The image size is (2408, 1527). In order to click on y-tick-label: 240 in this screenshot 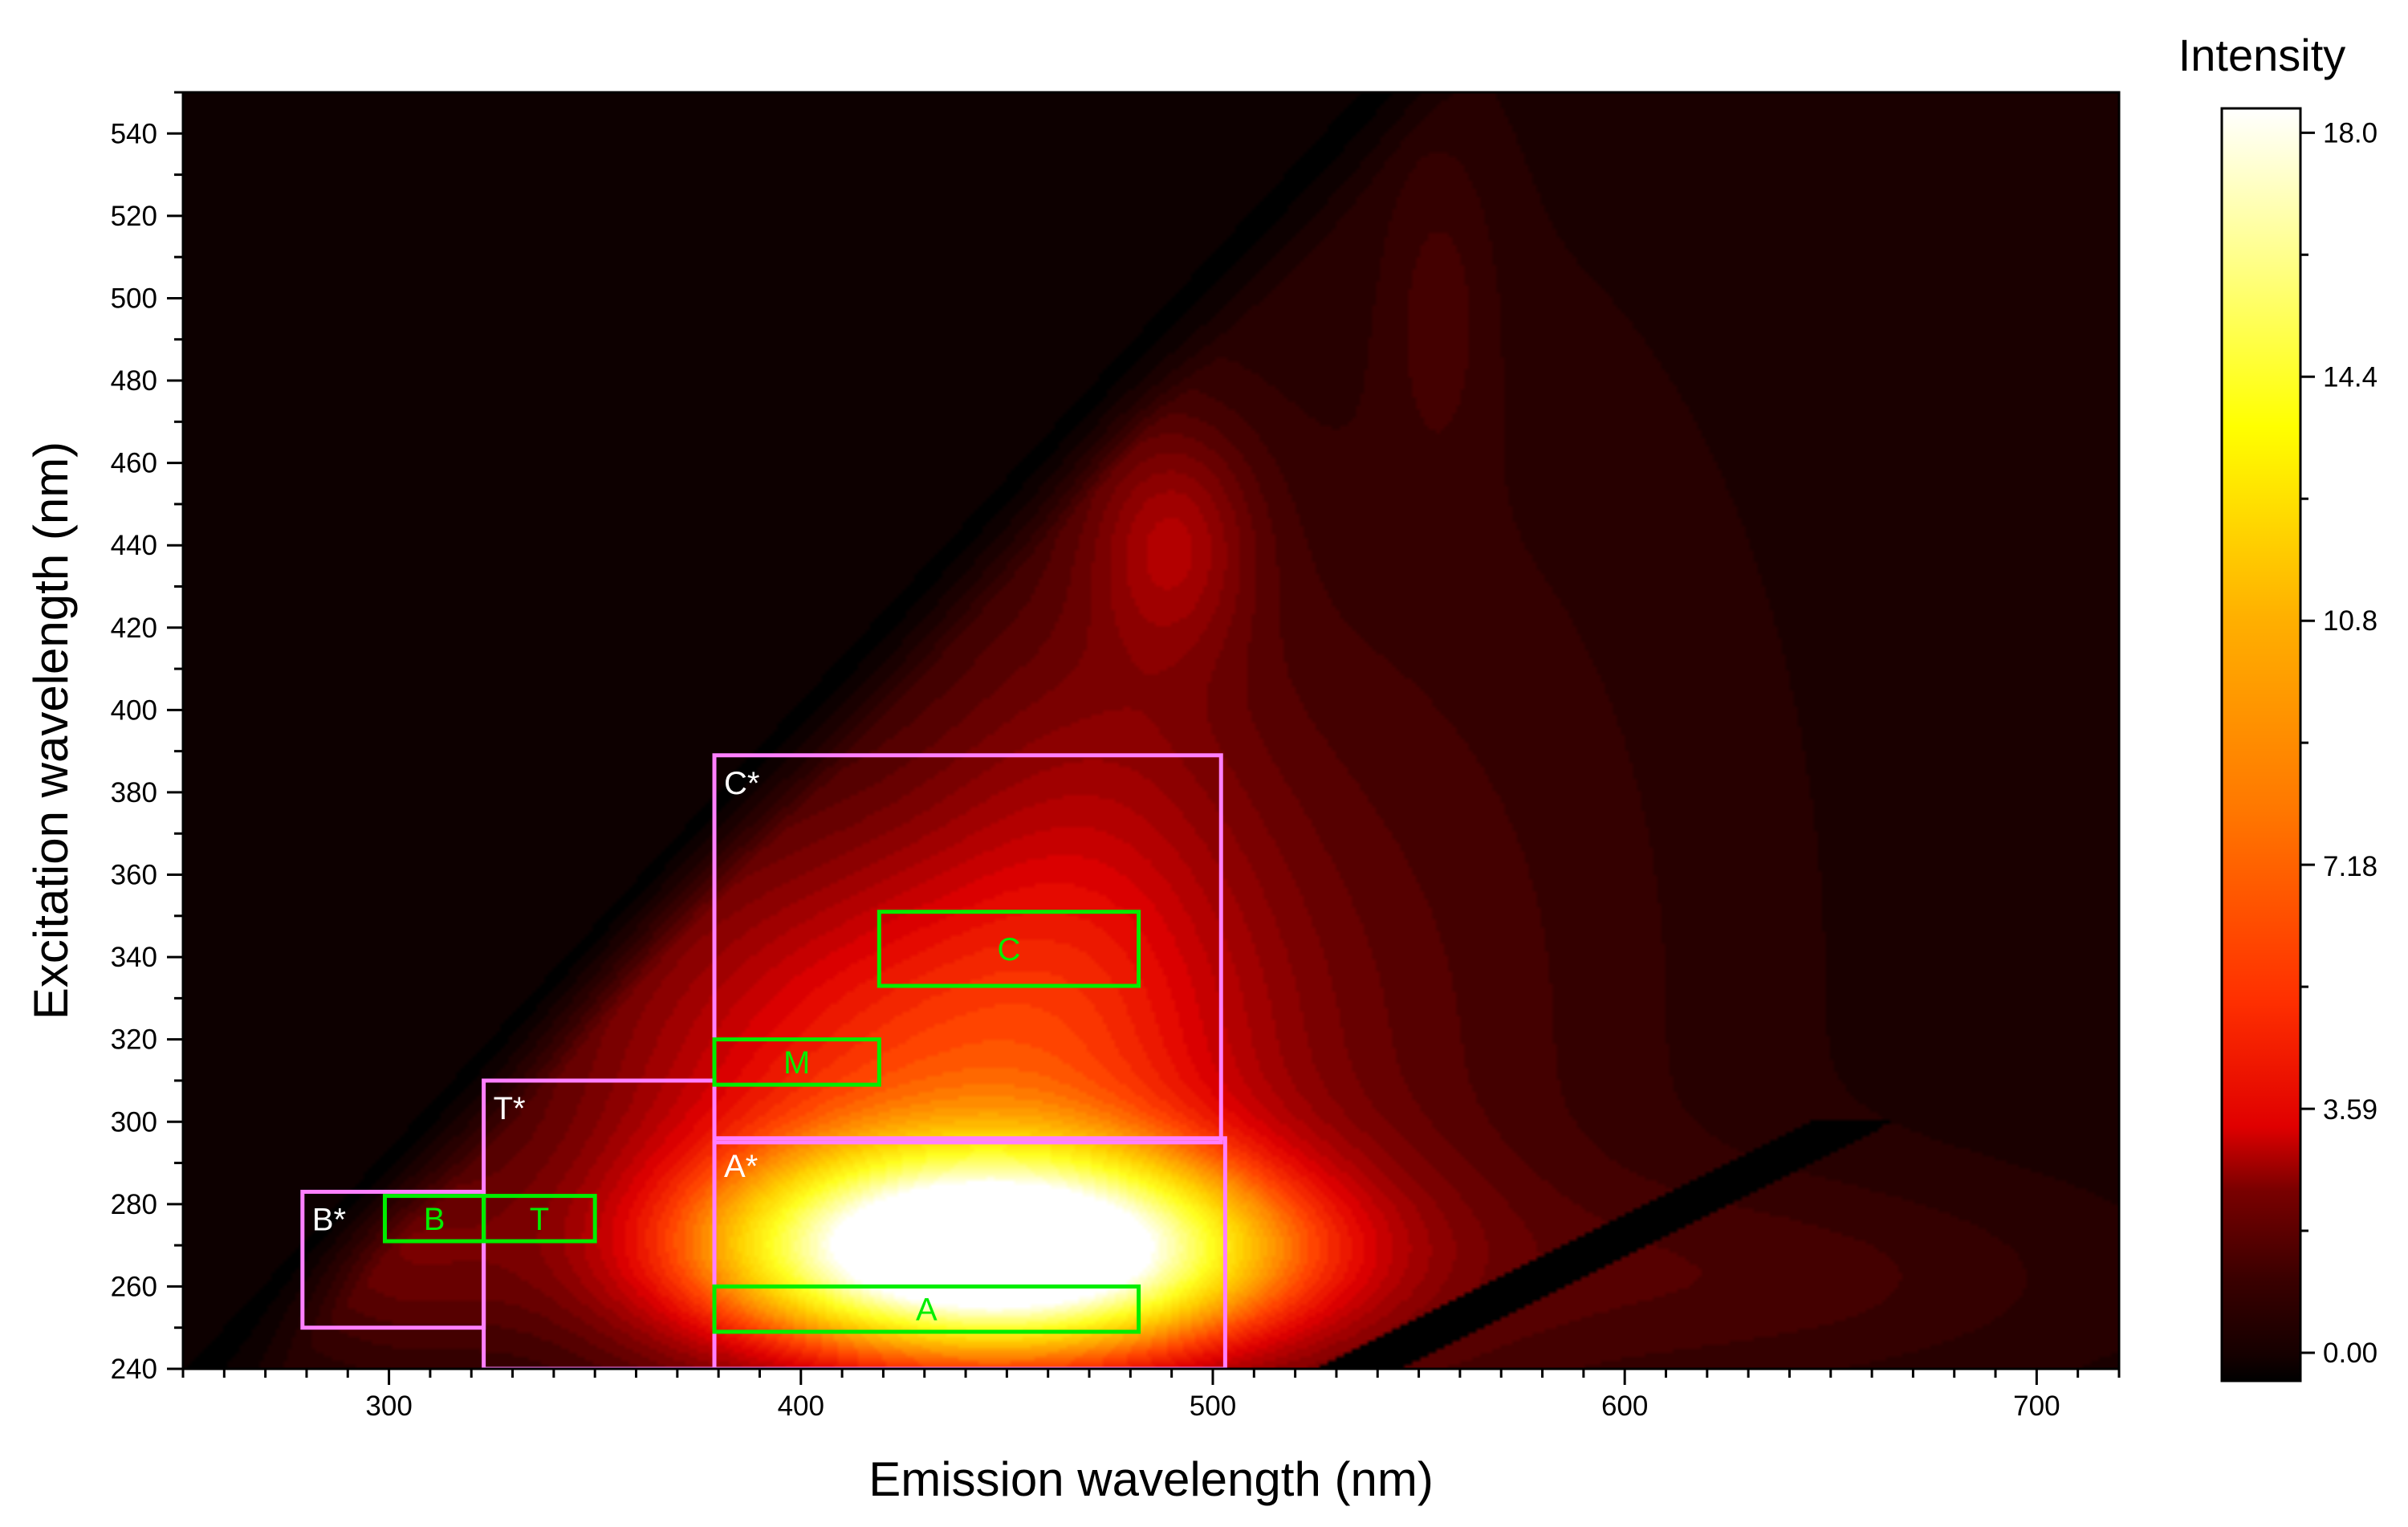, I will do `click(134, 1370)`.